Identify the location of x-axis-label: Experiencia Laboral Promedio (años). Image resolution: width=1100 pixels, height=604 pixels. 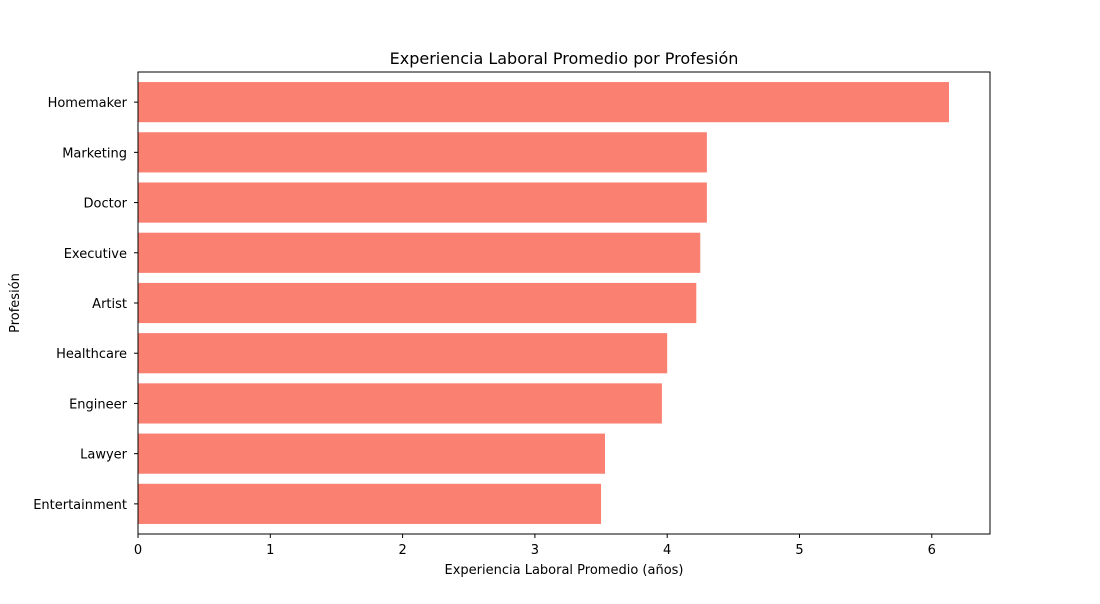
(564, 570).